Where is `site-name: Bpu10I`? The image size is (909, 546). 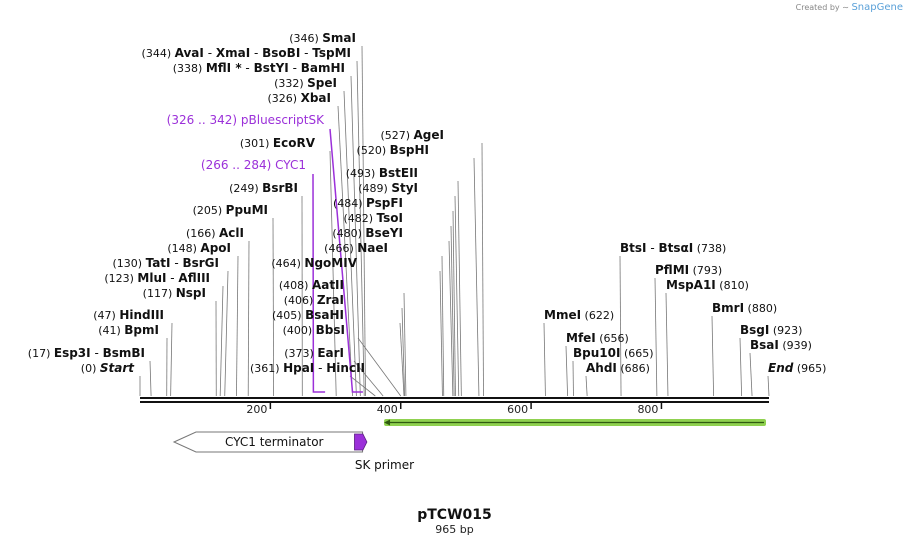 site-name: Bpu10I is located at coordinates (596, 353).